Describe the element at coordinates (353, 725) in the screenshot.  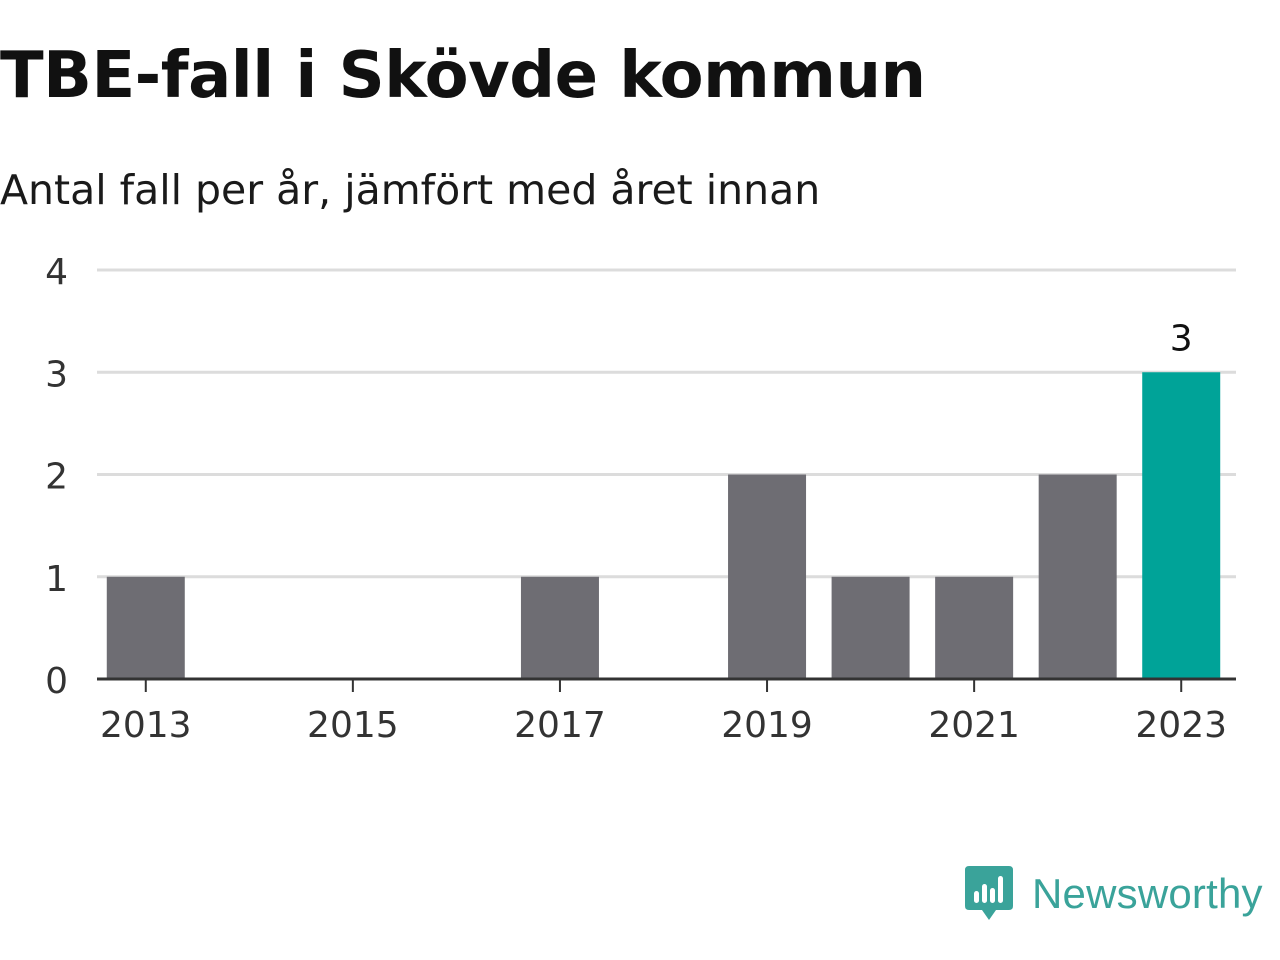
I see `x-tick-label-2015: 2015` at that location.